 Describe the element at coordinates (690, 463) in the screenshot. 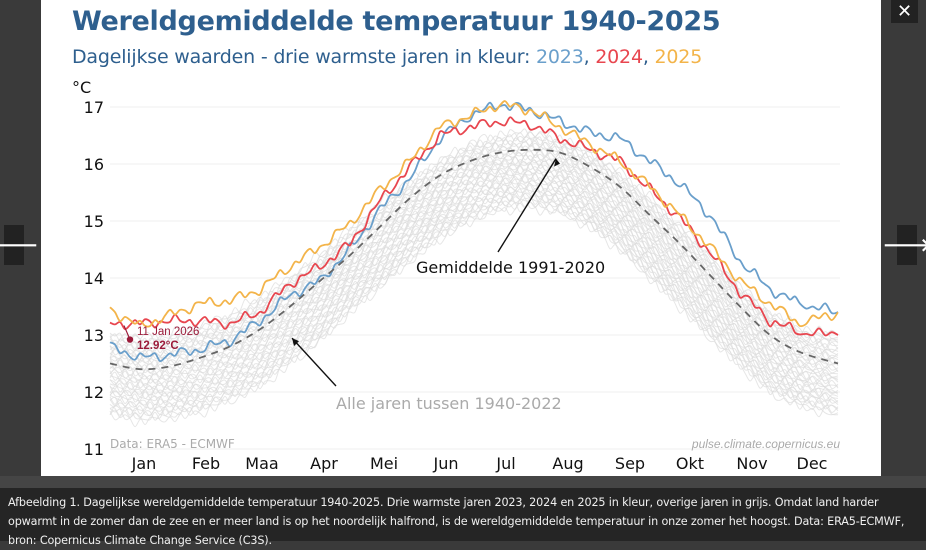

I see `x-tick-label: Okt` at that location.